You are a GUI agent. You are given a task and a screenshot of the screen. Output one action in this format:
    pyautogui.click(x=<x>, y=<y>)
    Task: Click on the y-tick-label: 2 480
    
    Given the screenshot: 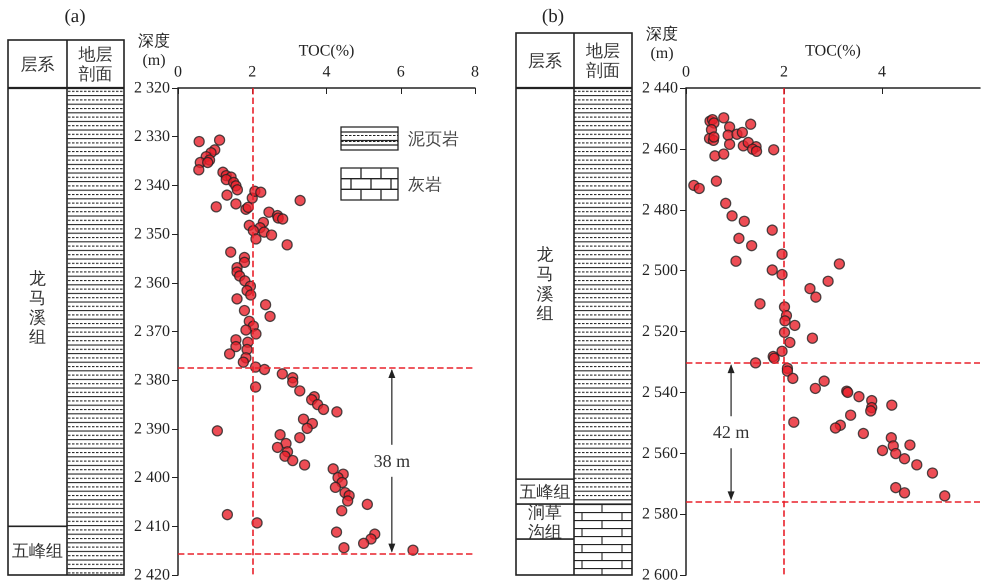 What is the action you would take?
    pyautogui.click(x=660, y=209)
    